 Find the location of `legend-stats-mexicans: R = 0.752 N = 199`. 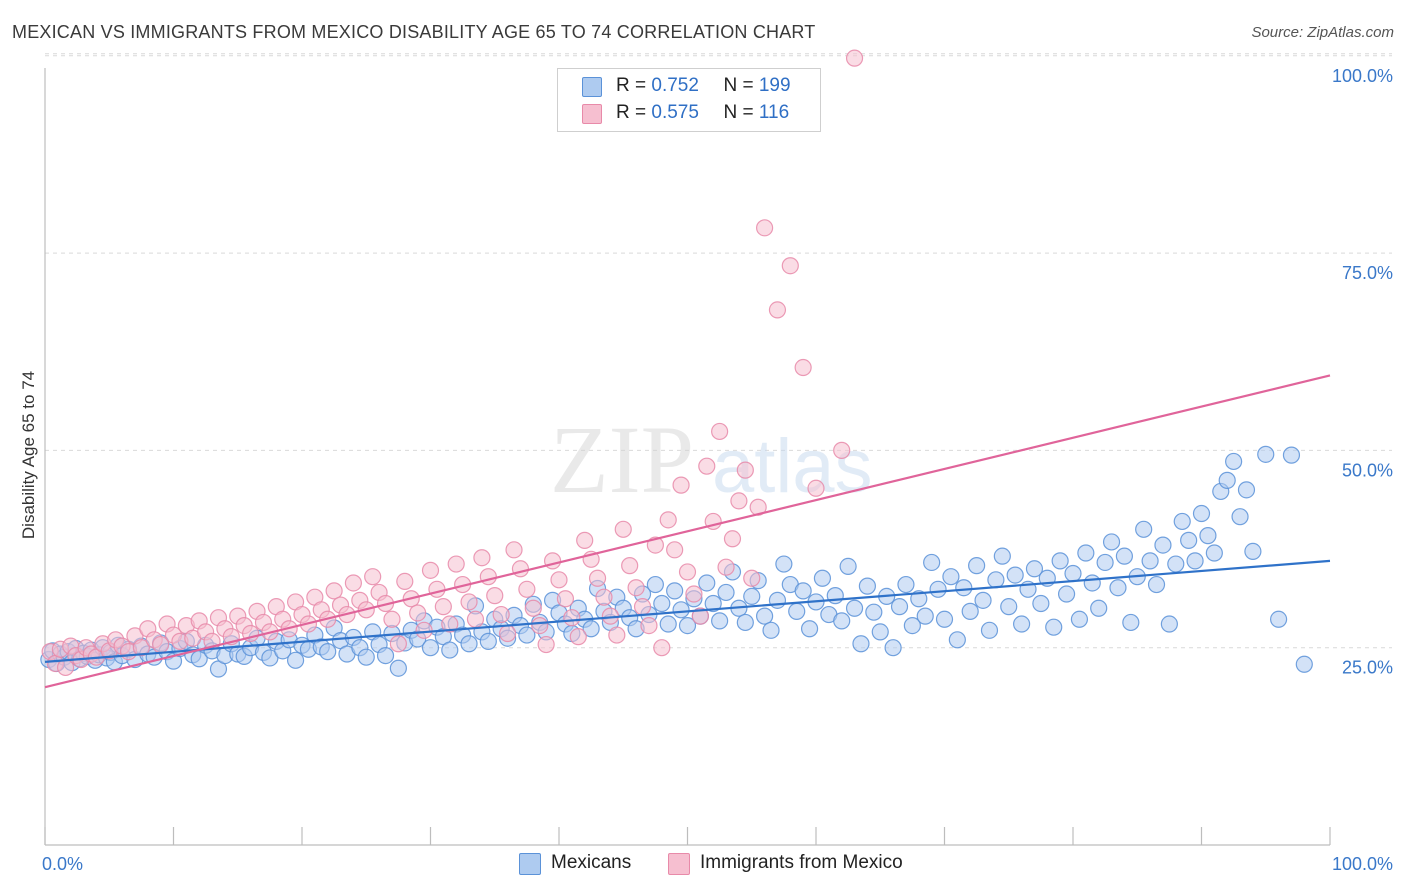

legend-stats-mexicans: R = 0.752 N = 199 is located at coordinates (703, 85).